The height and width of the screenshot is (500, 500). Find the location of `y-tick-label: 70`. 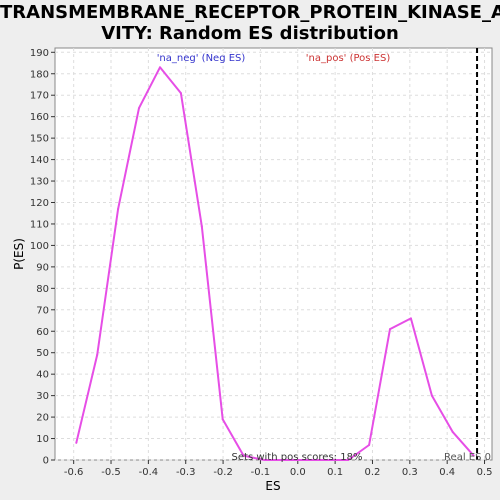

y-tick-label: 70 is located at coordinates (42, 310).